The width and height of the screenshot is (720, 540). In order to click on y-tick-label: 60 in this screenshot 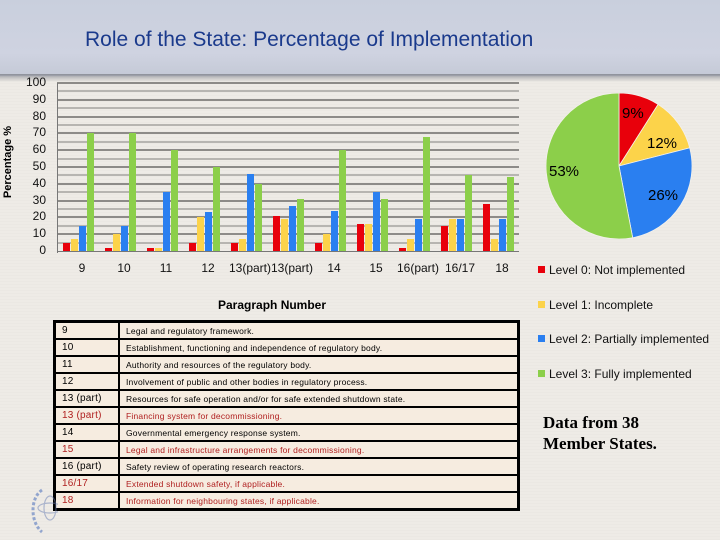, I will do `click(39, 149)`.